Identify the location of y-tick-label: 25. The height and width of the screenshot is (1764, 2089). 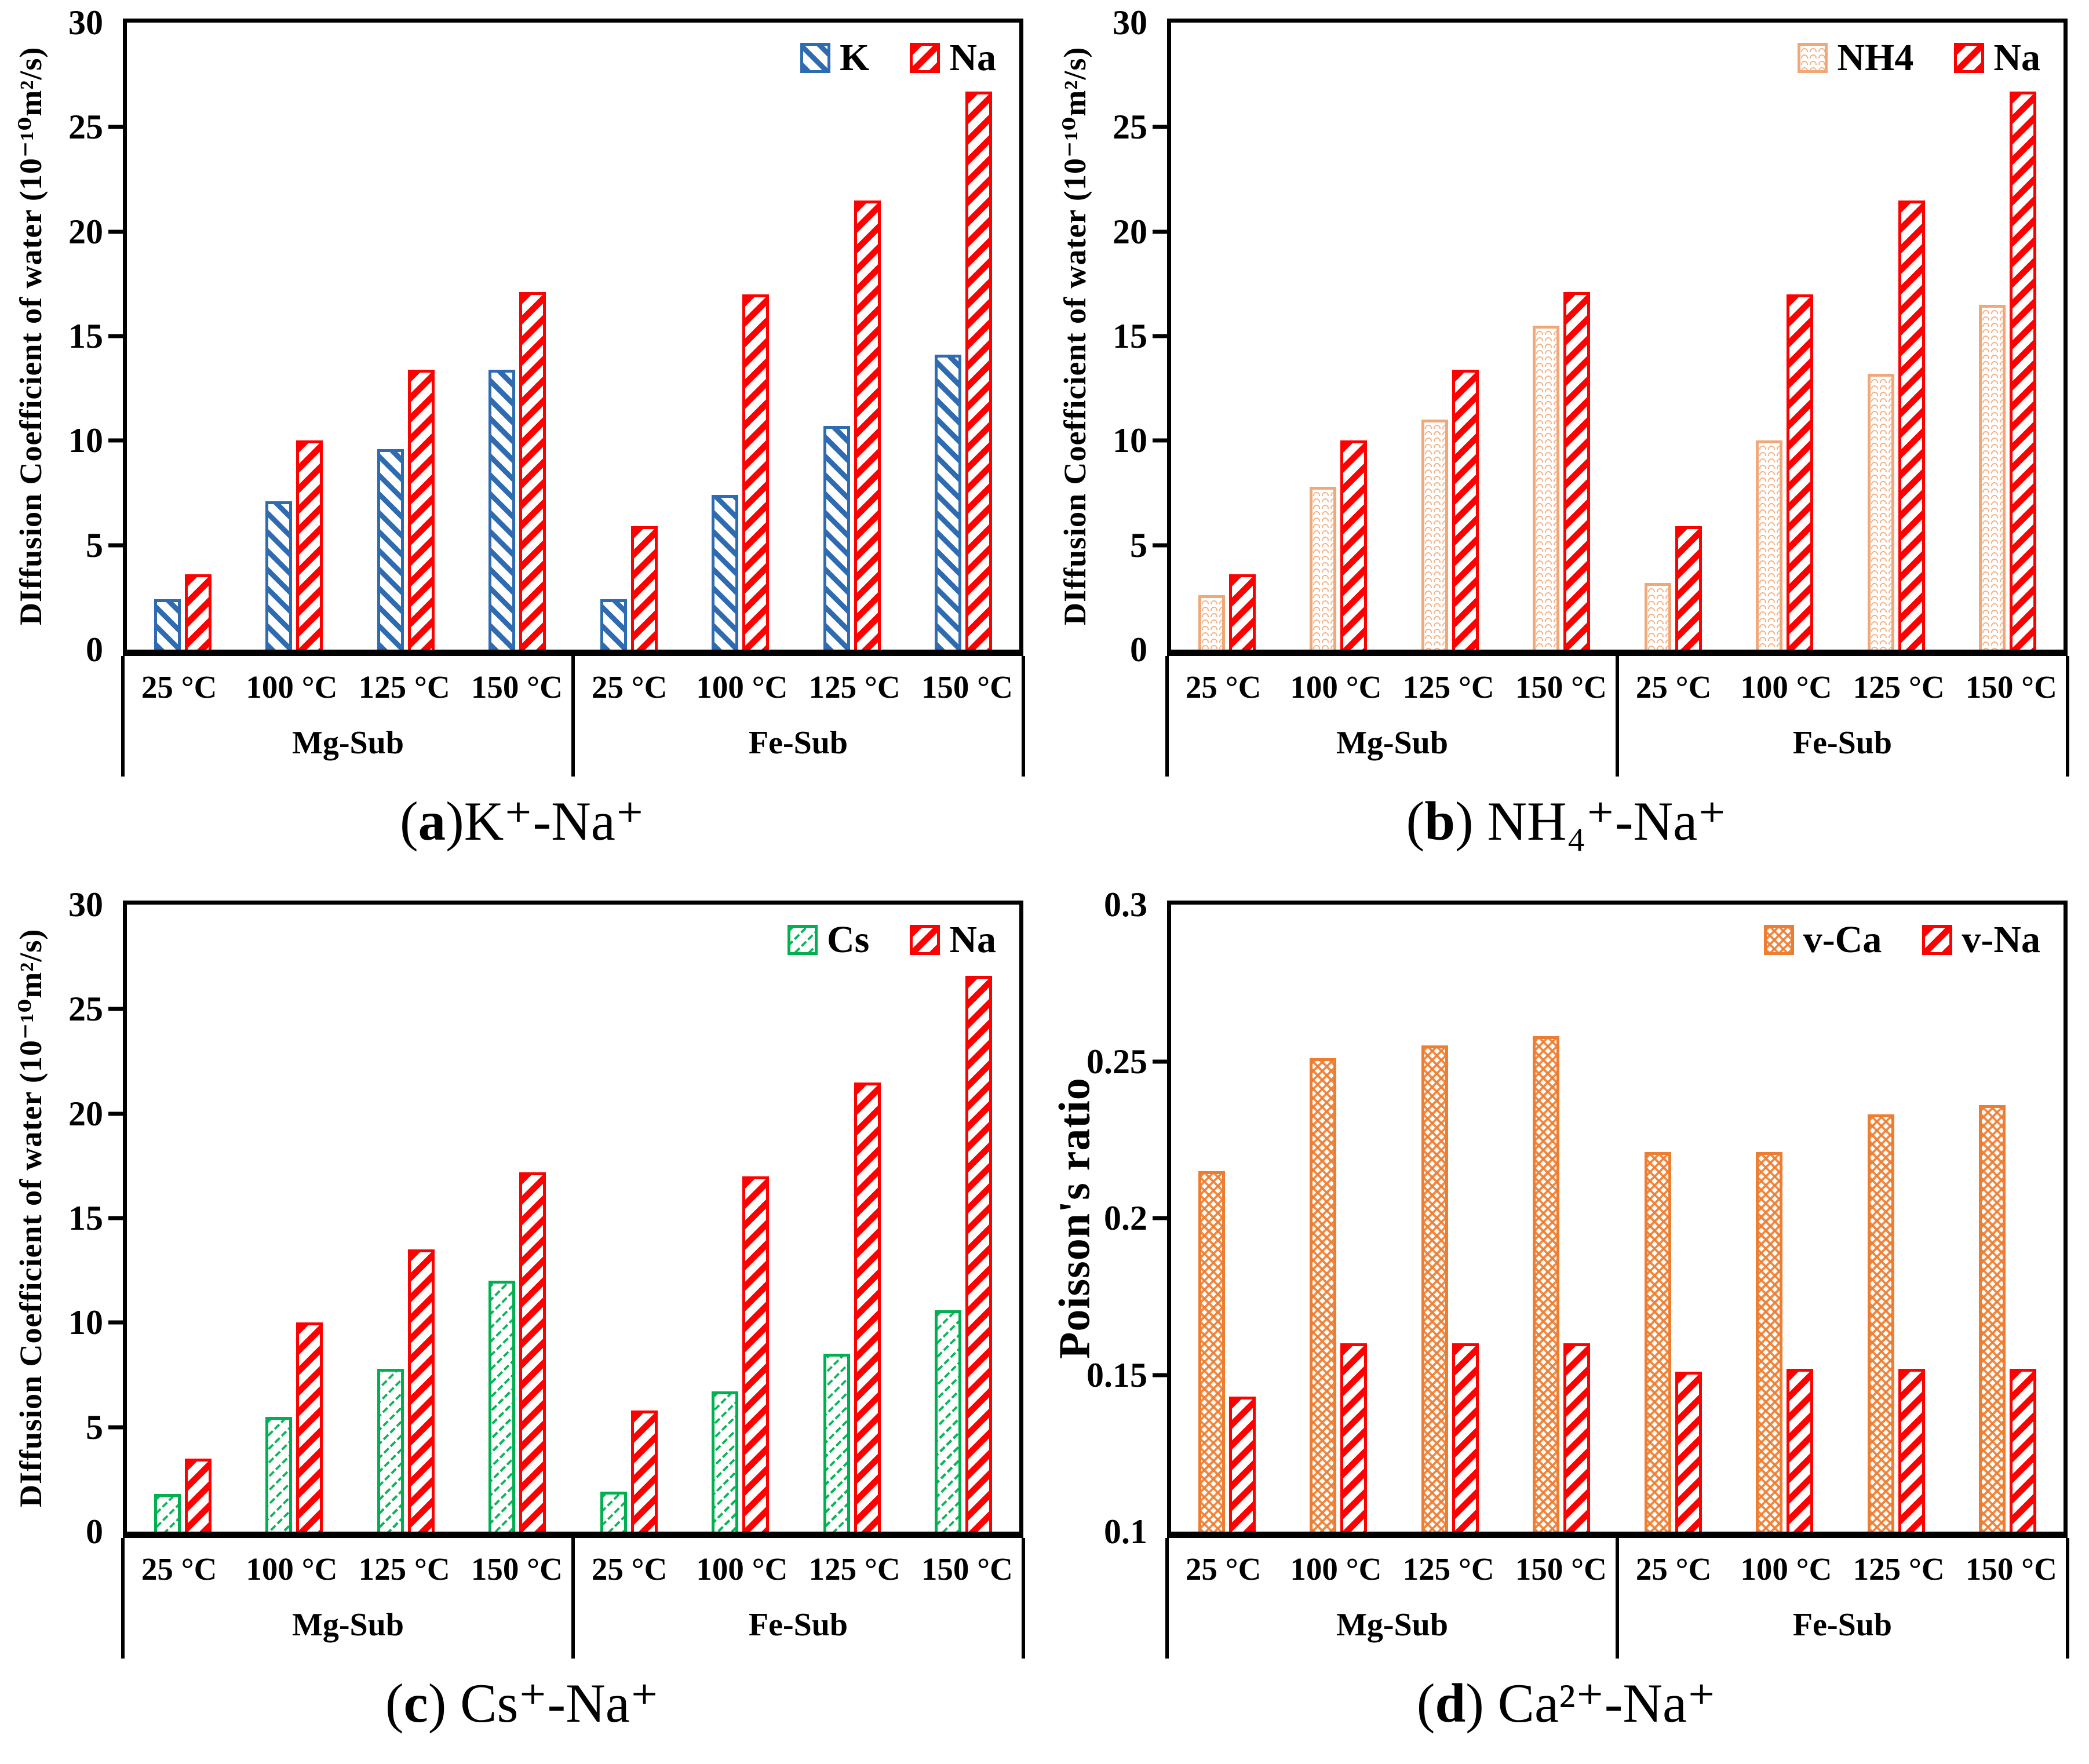
(85, 127).